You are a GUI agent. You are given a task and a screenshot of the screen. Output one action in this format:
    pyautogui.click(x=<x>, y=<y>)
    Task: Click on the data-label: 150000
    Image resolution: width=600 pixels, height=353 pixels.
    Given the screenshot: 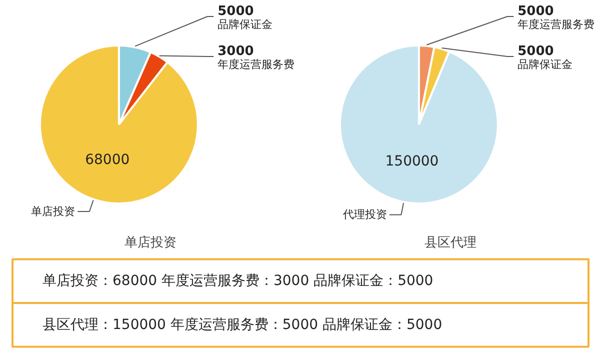 What is the action you would take?
    pyautogui.click(x=412, y=161)
    